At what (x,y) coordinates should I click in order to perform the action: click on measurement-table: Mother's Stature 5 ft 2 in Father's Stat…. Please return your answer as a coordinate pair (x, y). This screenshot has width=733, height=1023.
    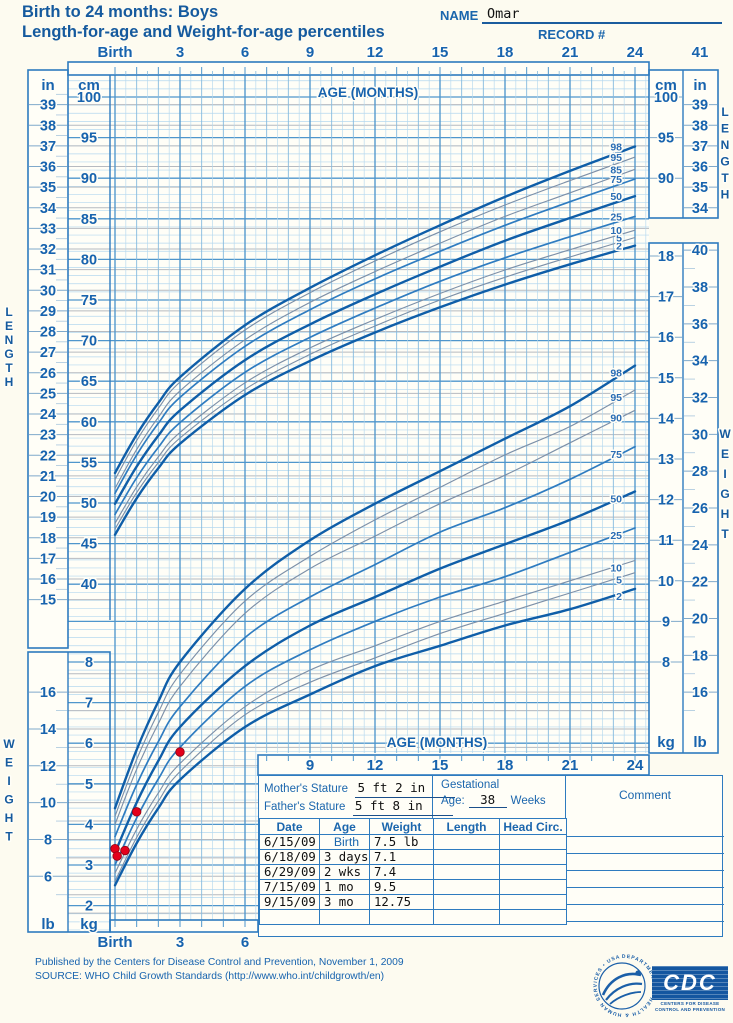
    Looking at the image, I should click on (491, 856).